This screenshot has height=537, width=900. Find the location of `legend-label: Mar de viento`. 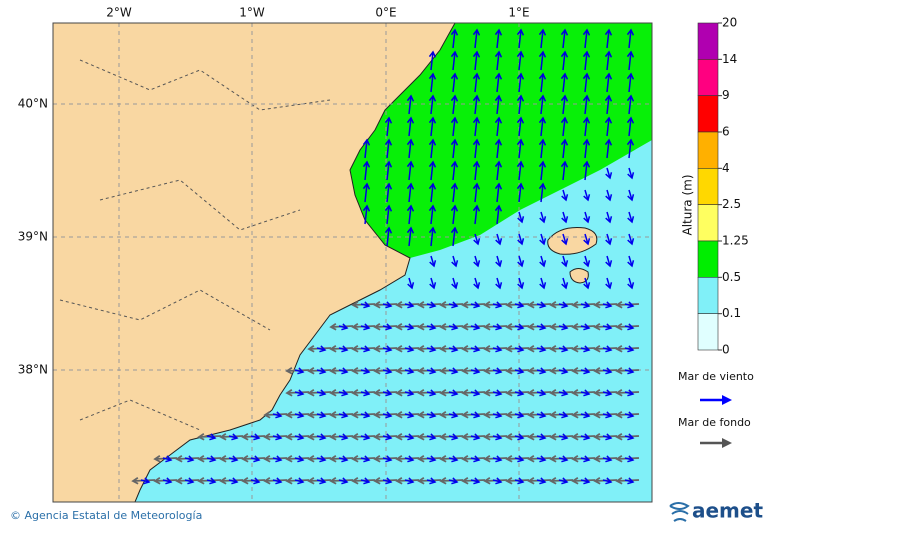

legend-label: Mar de viento is located at coordinates (716, 376).